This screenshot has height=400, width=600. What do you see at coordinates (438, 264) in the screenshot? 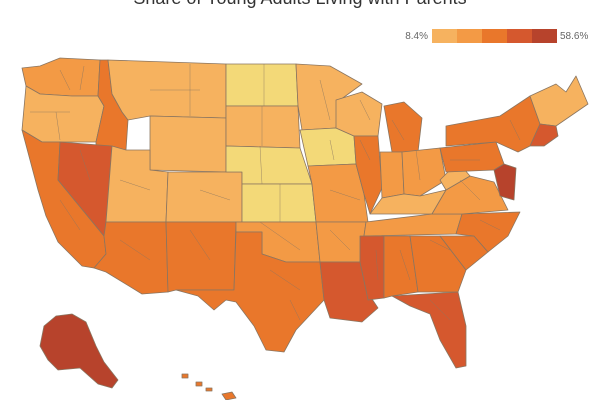
I see `region-georgia` at bounding box center [438, 264].